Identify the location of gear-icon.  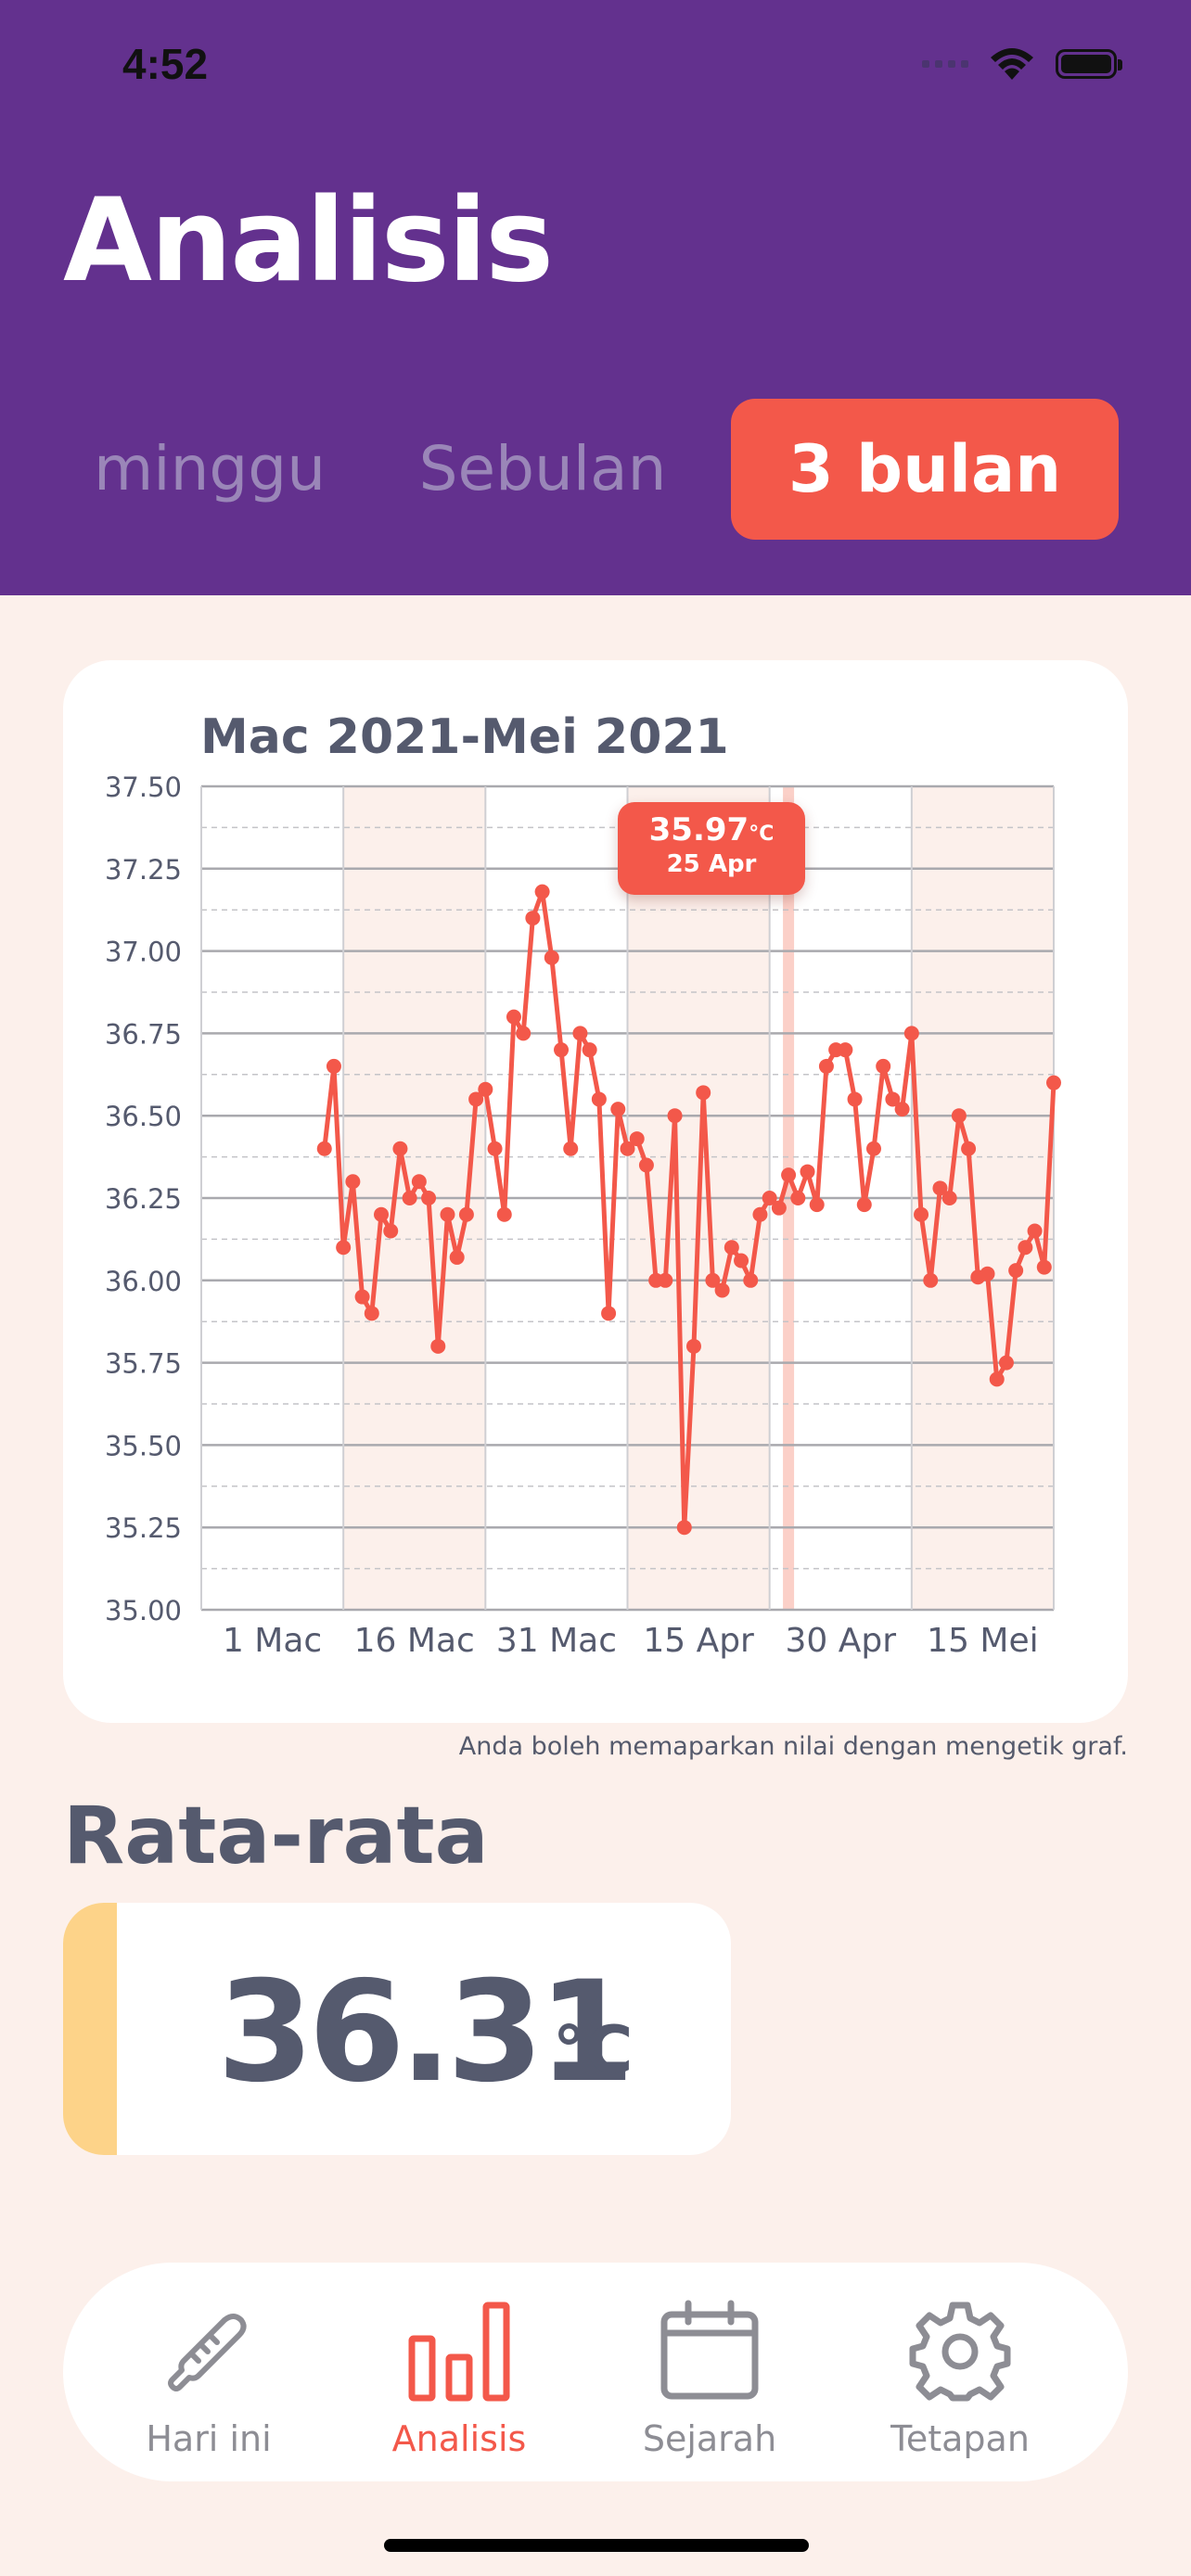
(960, 2352).